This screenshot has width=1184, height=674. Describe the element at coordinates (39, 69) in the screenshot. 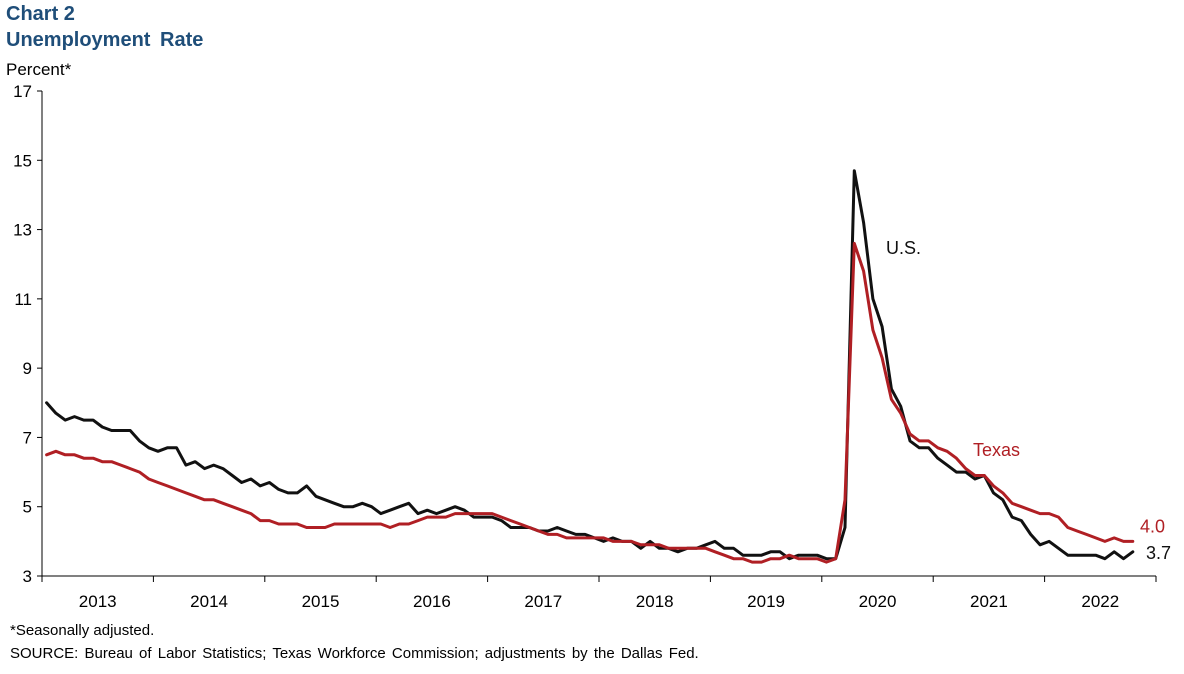

I see `y-axis-label: Percent*` at that location.